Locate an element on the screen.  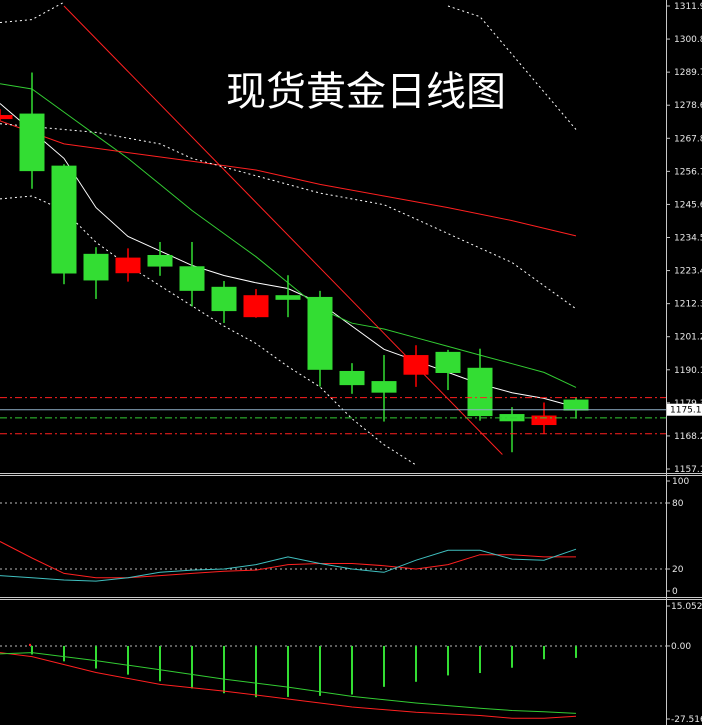
oscillator-2-tick-label: 15.0523 is located at coordinates (686, 607).